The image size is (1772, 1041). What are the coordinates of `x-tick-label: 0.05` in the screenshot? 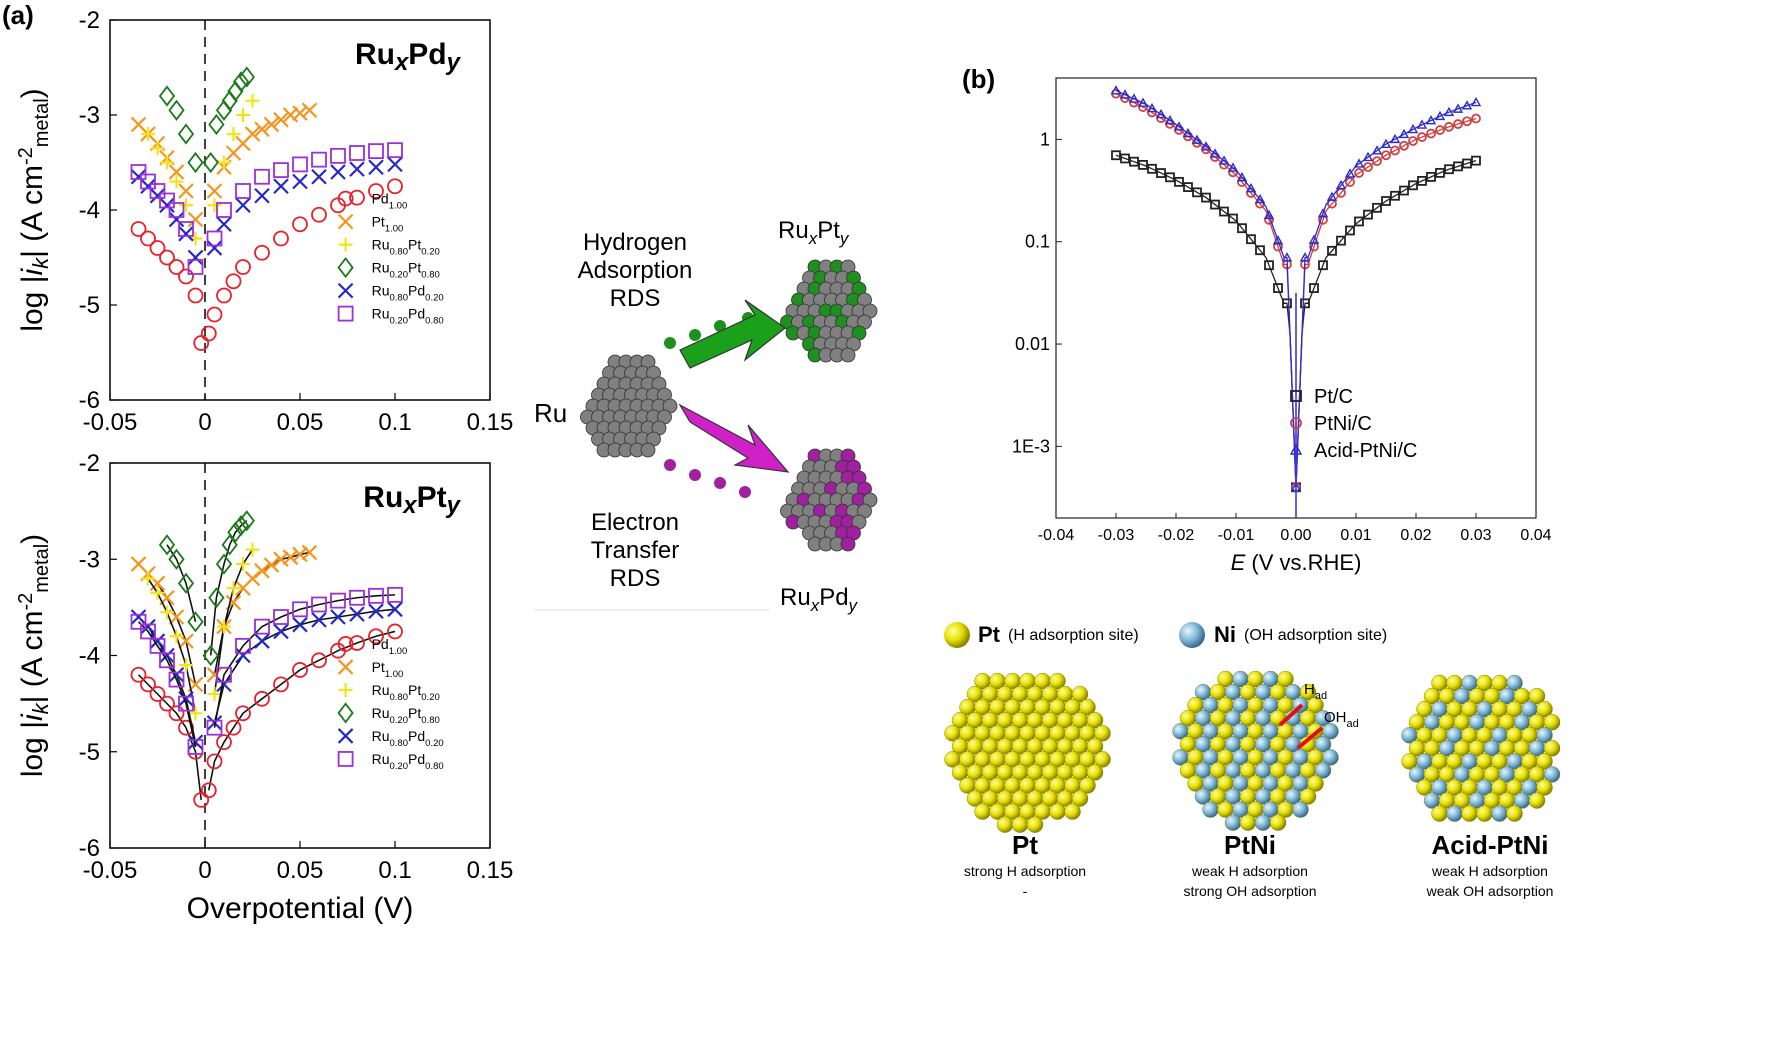 It's located at (300, 870).